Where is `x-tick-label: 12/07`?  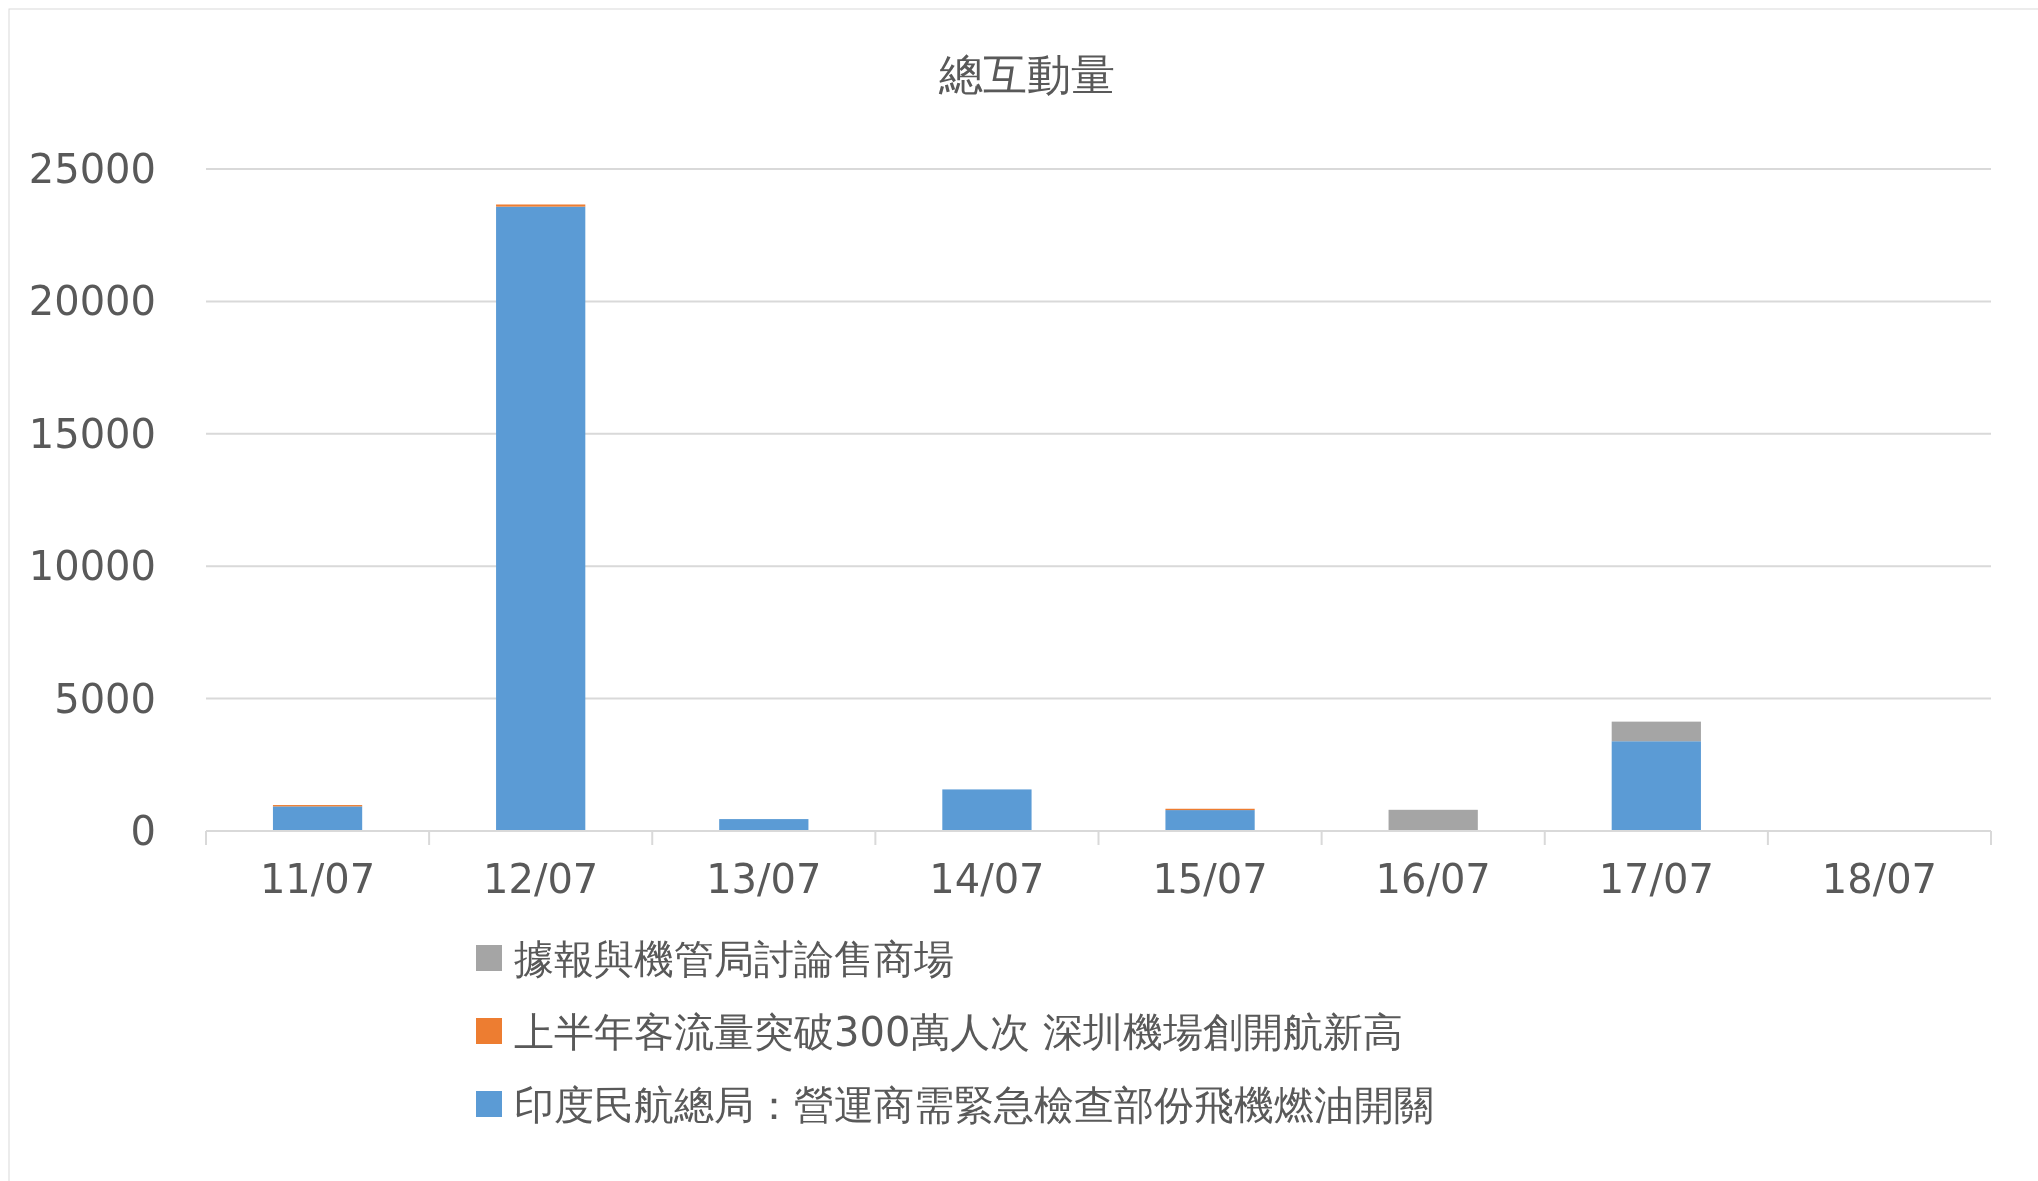 x-tick-label: 12/07 is located at coordinates (541, 879).